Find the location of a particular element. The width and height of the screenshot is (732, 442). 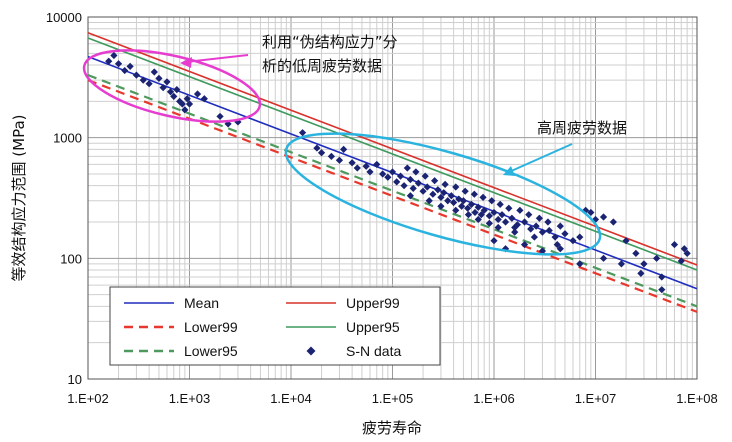

x-tick-label: 1.E+03 is located at coordinates (190, 398).